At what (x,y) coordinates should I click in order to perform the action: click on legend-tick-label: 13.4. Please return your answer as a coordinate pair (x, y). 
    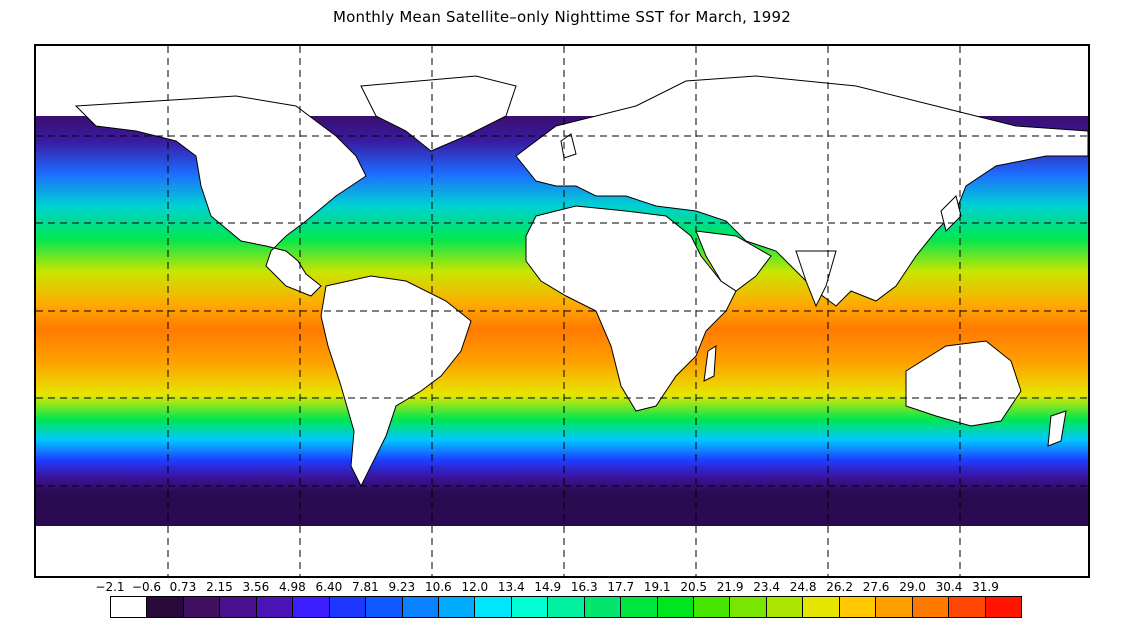
    Looking at the image, I should click on (511, 587).